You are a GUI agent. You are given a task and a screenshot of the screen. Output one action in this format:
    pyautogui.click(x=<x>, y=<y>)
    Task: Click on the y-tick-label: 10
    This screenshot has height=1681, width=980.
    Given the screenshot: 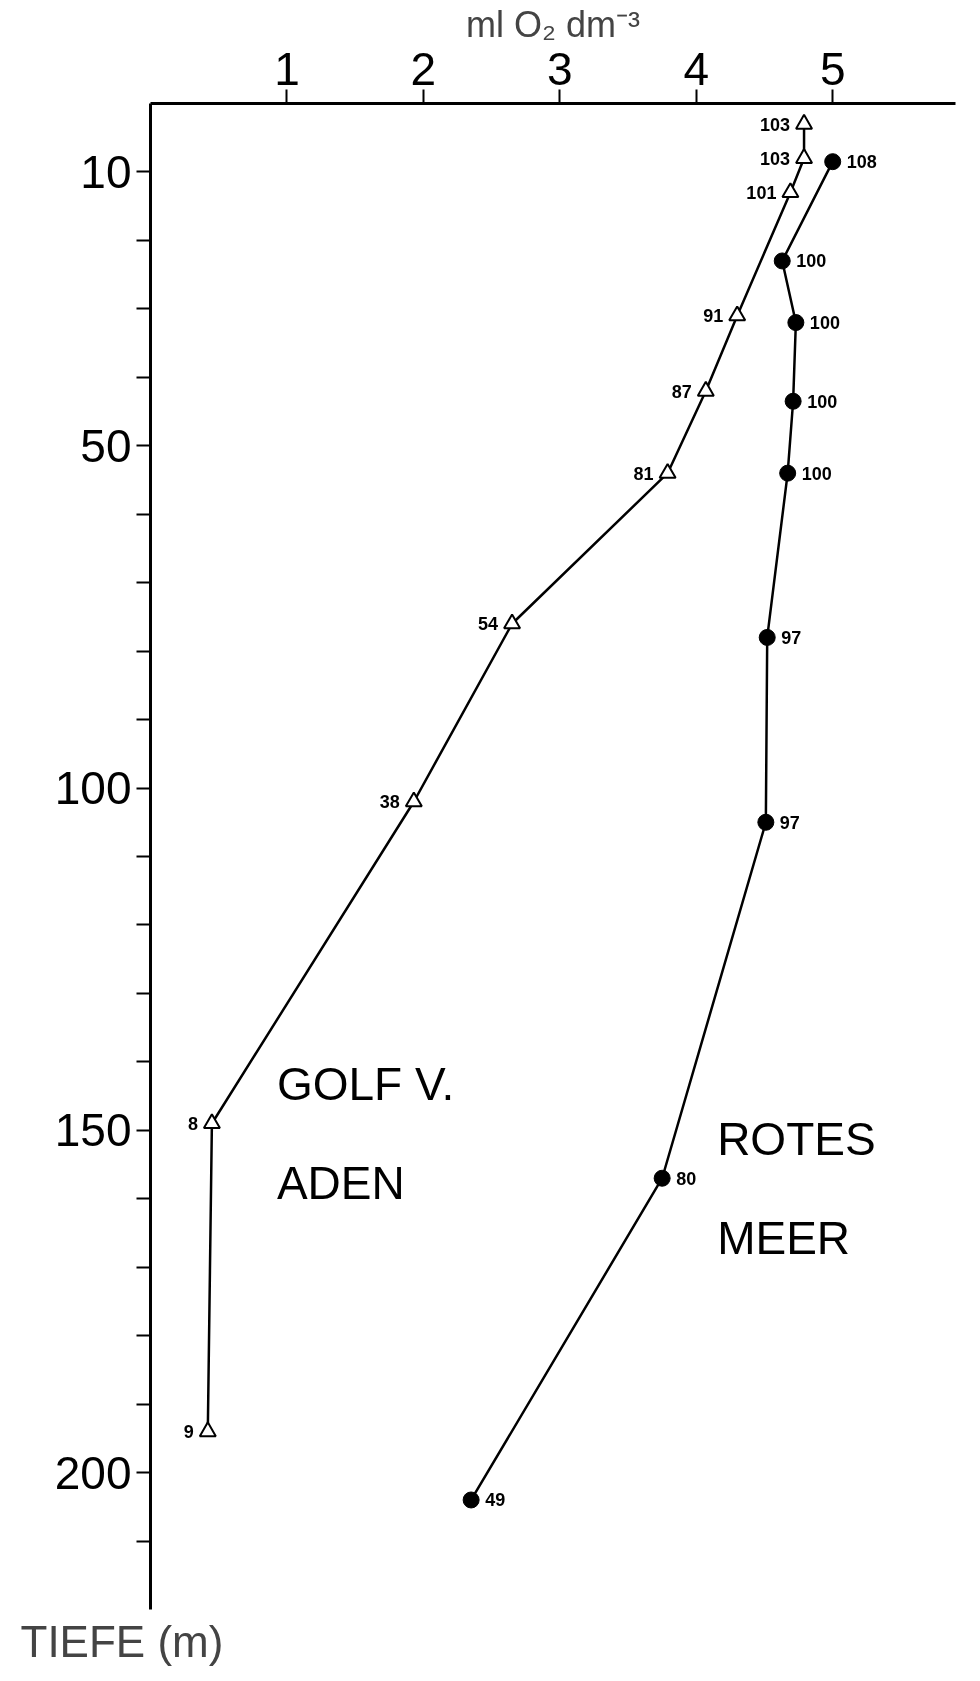 What is the action you would take?
    pyautogui.click(x=106, y=171)
    